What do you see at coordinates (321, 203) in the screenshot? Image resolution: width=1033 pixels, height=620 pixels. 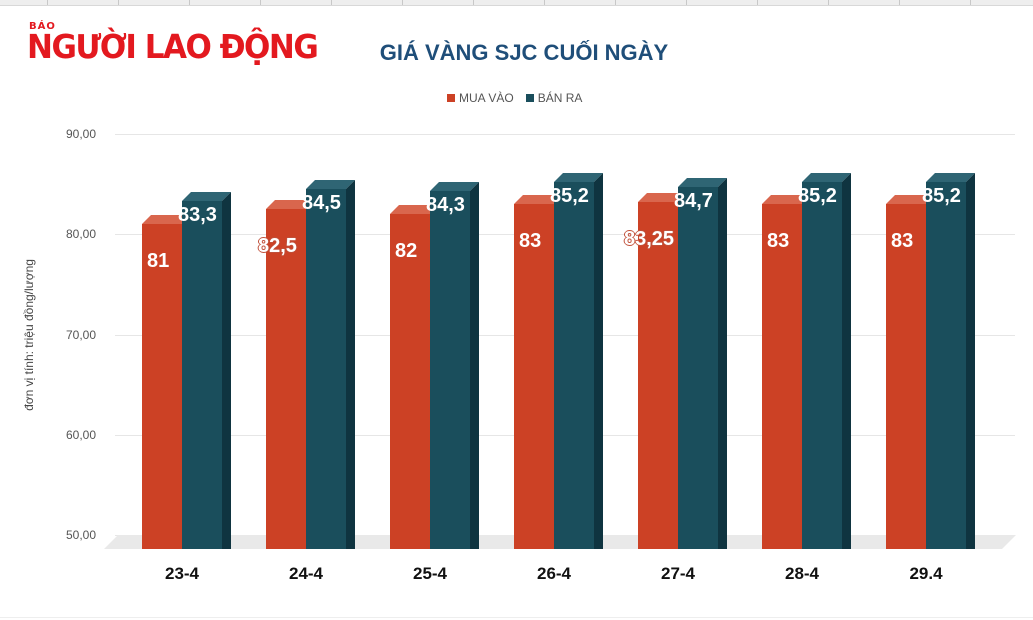 I see `value-label-sell: 84,5` at bounding box center [321, 203].